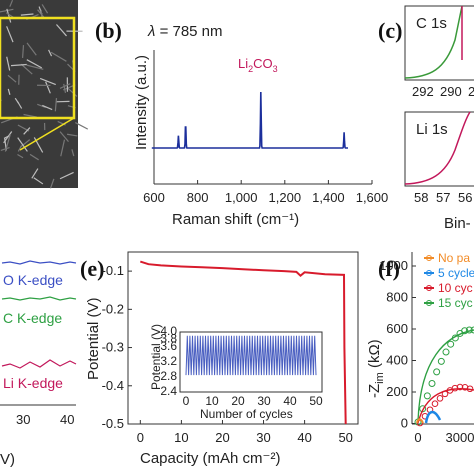  What do you see at coordinates (141, 102) in the screenshot?
I see `panel-b-ylabel: Intensity (a.u.)` at bounding box center [141, 102].